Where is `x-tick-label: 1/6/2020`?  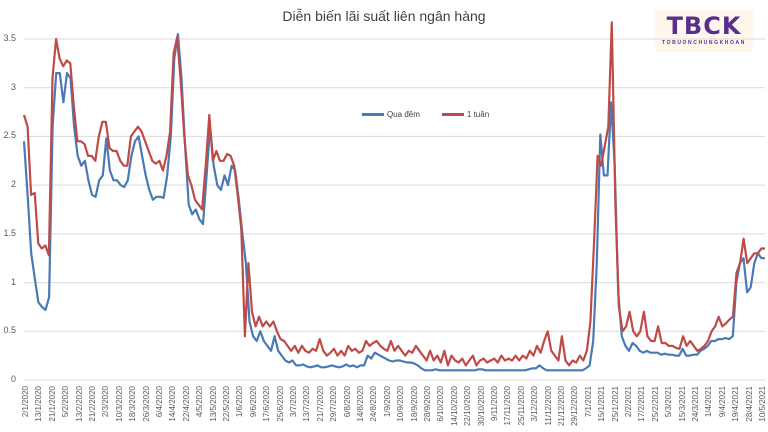 x-tick-label: 1/6/2020 is located at coordinates (240, 402).